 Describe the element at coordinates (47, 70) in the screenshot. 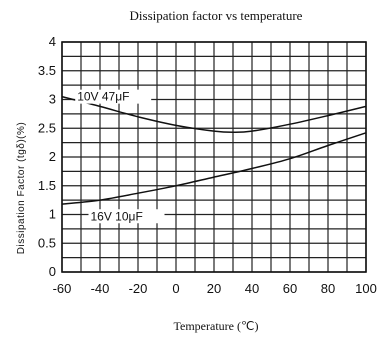

I see `y-tick-label: 3.5` at that location.